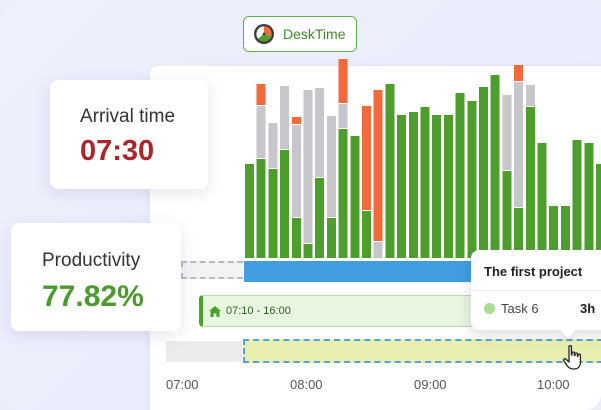 The width and height of the screenshot is (601, 410). I want to click on productivity-label: Productivity, so click(91, 260).